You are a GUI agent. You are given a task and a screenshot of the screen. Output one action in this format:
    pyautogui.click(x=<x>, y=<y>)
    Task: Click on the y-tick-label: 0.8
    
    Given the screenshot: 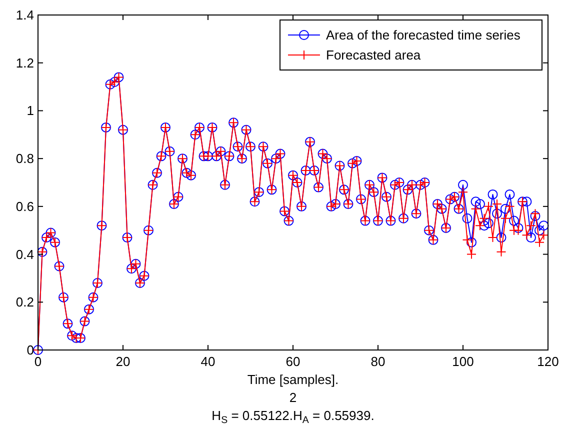 What is the action you would take?
    pyautogui.click(x=25, y=158)
    